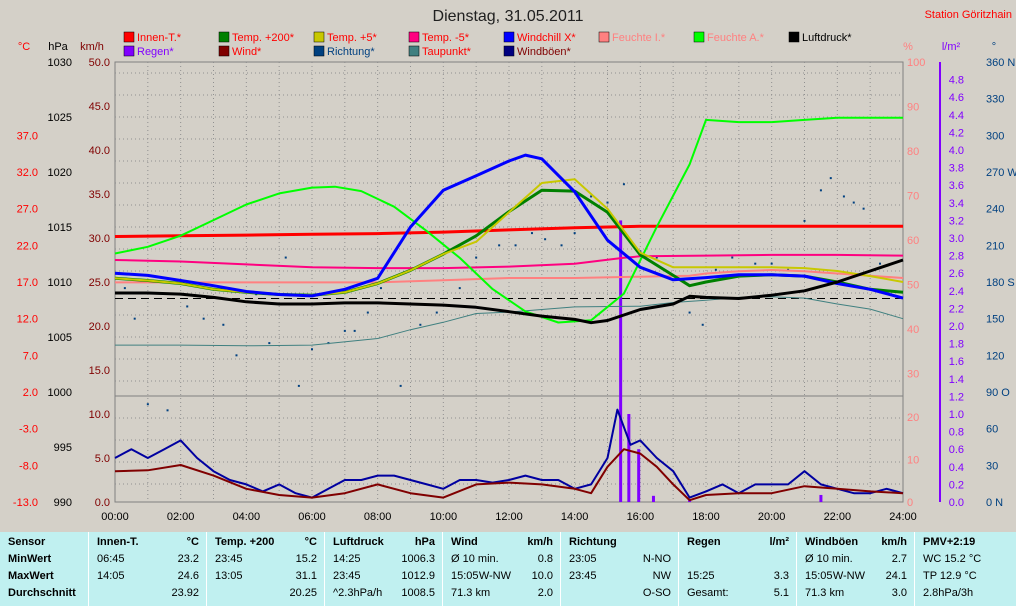 This screenshot has height=606, width=1016. Describe the element at coordinates (956, 186) in the screenshot. I see `rain-tick: 3.6` at that location.